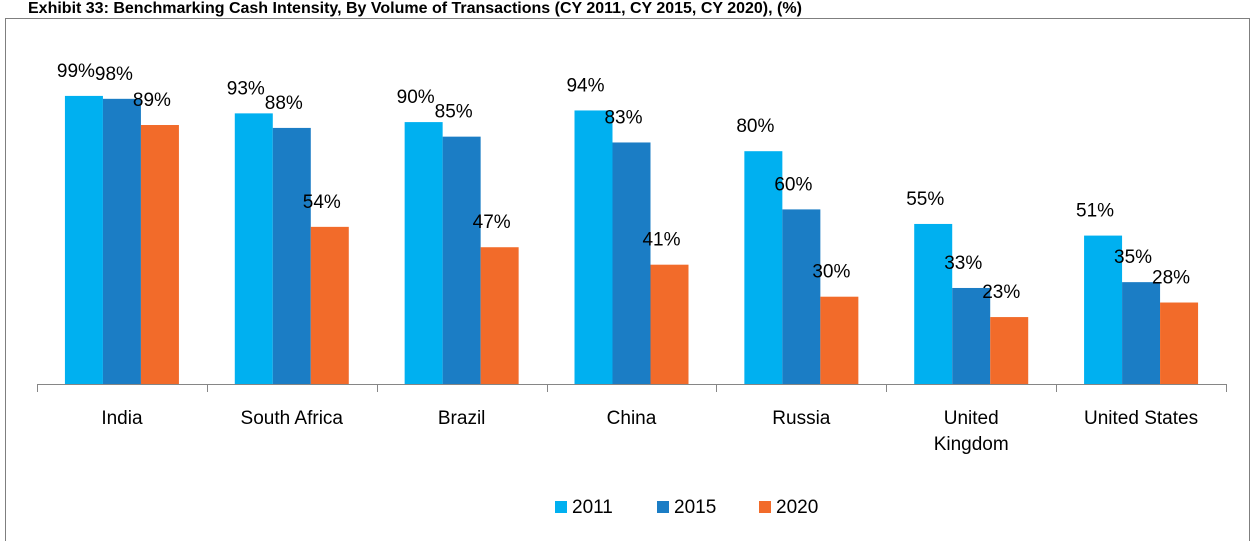  What do you see at coordinates (454, 112) in the screenshot?
I see `data-label: 85%` at bounding box center [454, 112].